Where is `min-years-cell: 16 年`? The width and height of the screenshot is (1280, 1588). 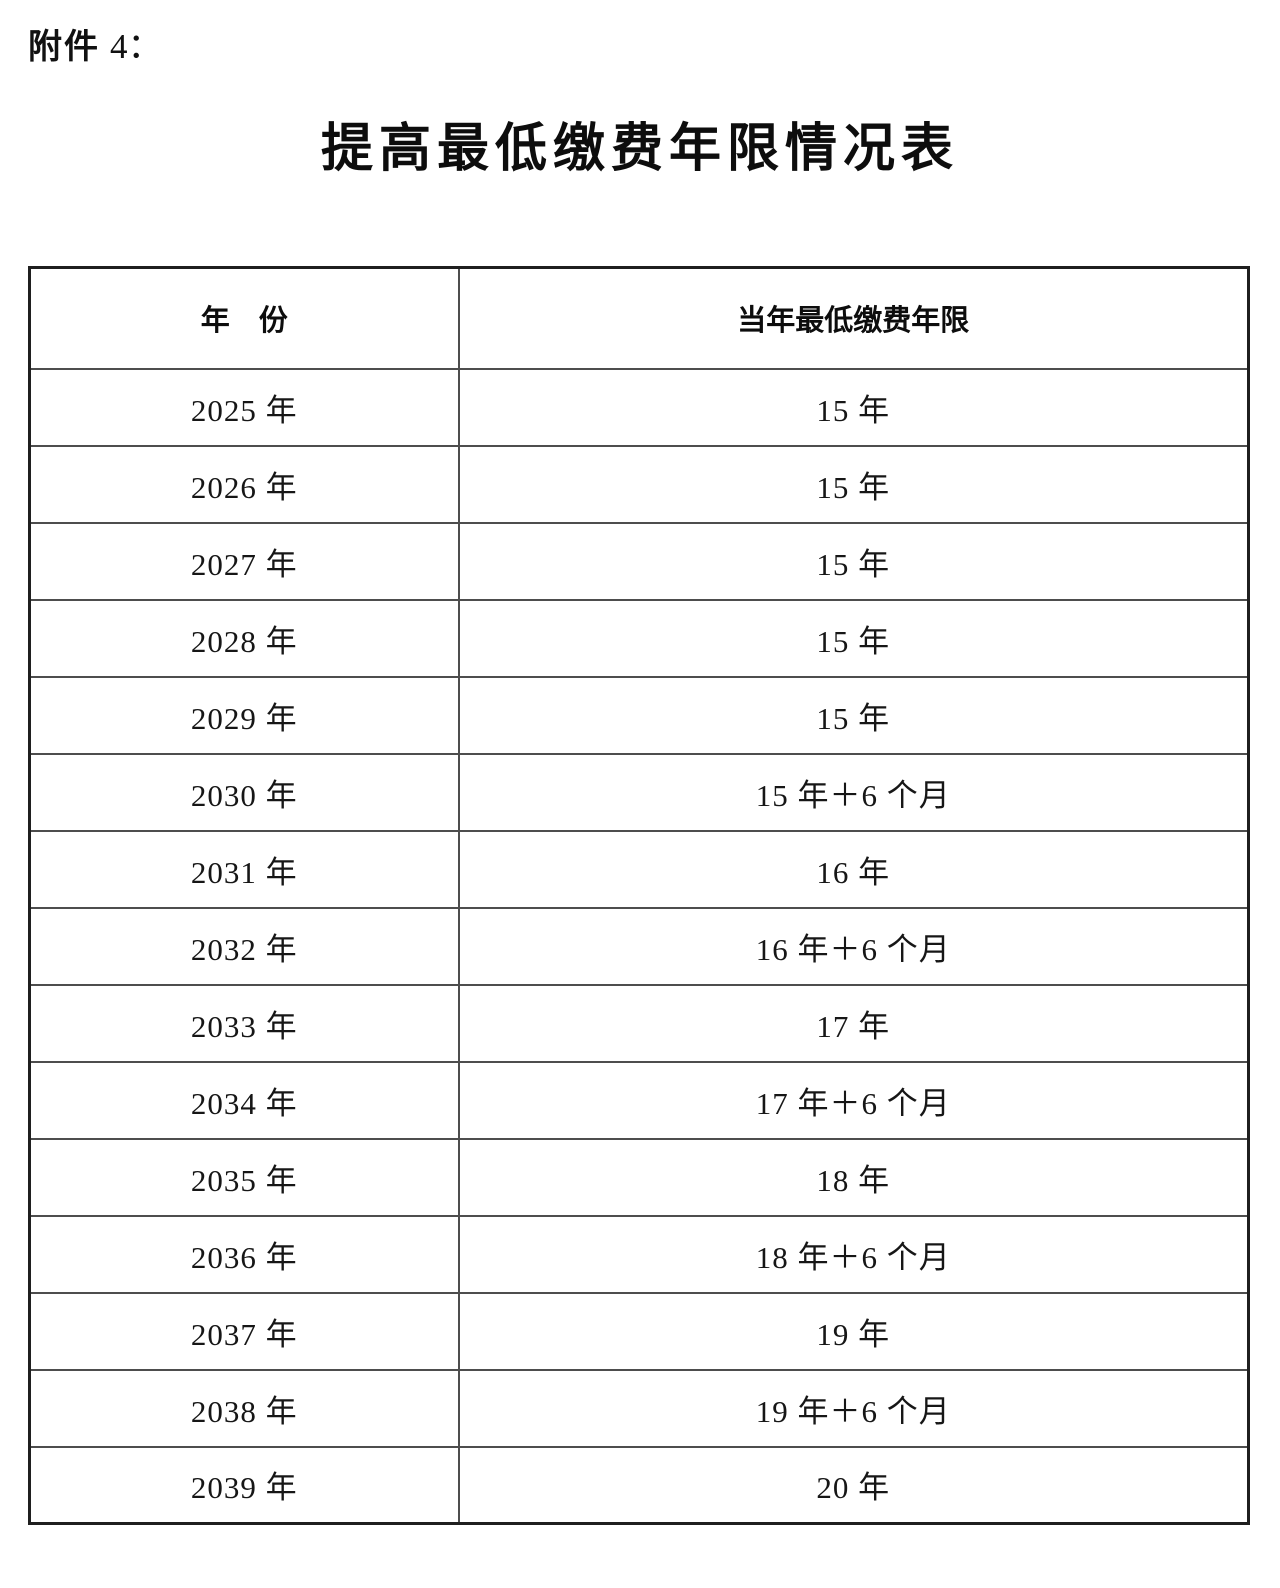 min-years-cell: 16 年 is located at coordinates (853, 869).